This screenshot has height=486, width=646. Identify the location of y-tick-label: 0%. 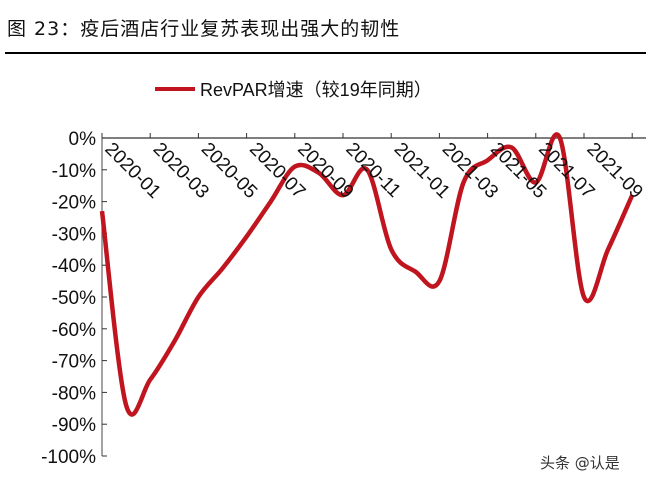
(83, 139).